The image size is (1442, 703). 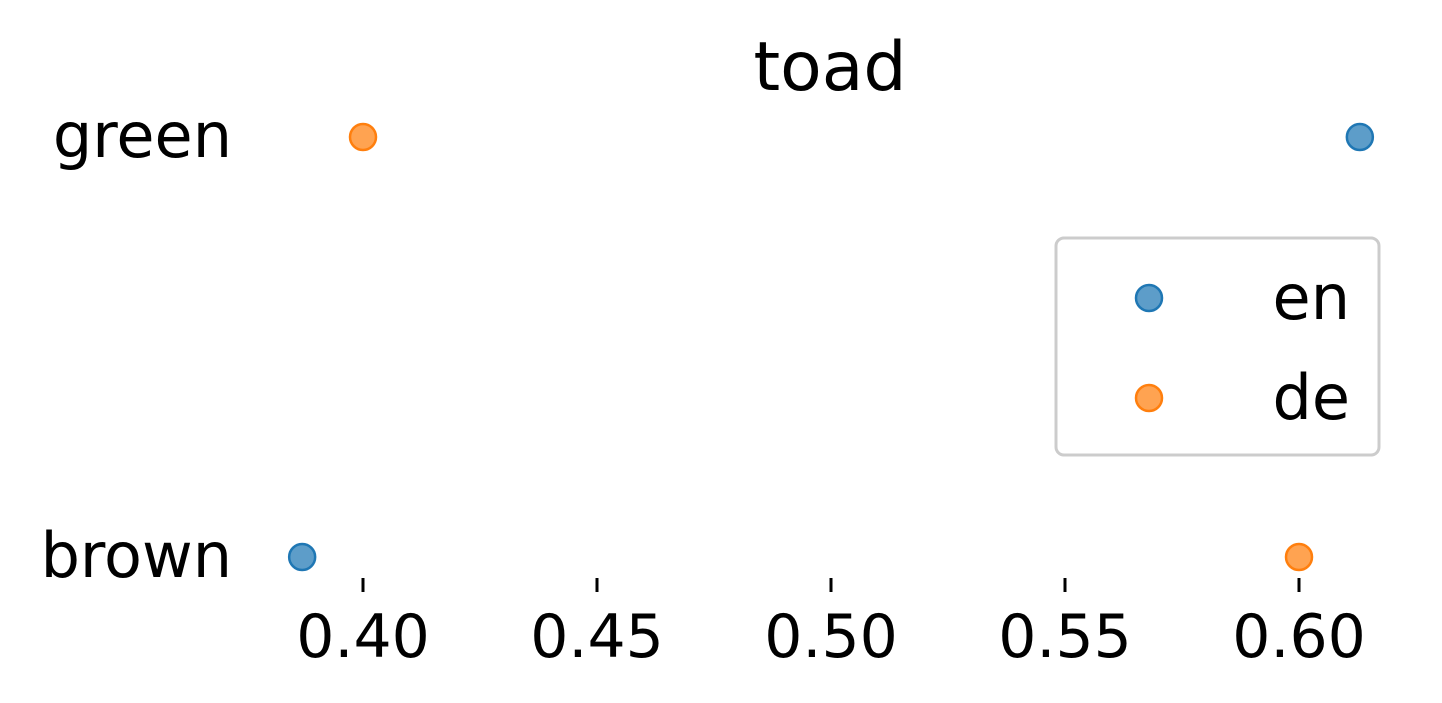 I want to click on y-label-green: green, so click(x=142, y=135).